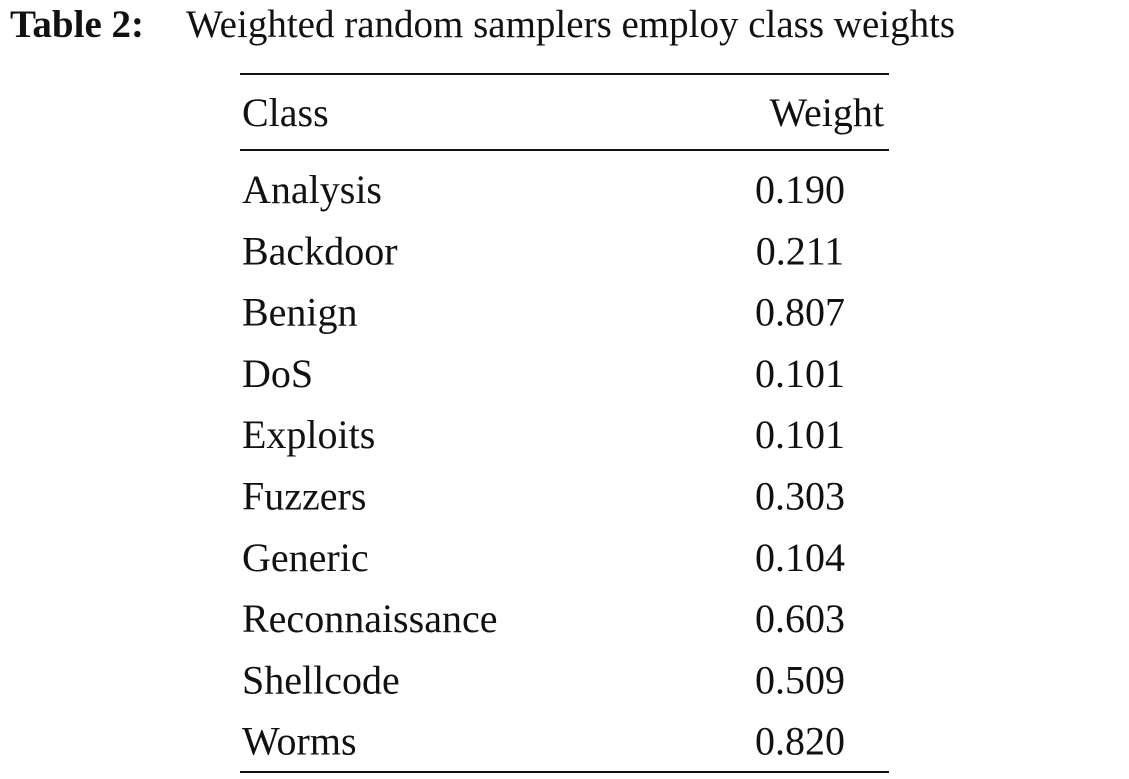 The image size is (1129, 779). I want to click on weight-cell: 0.509, so click(800, 679).